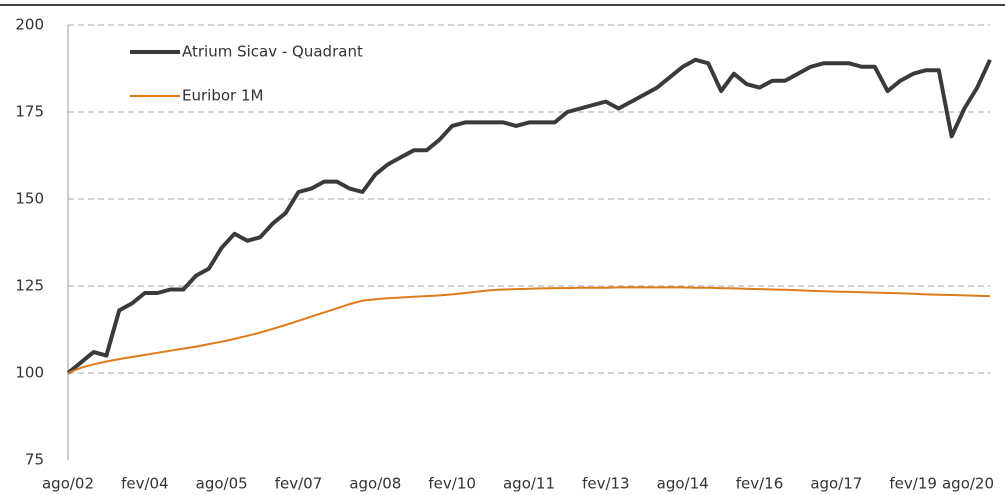 This screenshot has width=1005, height=495. Describe the element at coordinates (29, 286) in the screenshot. I see `y-tick-label: 125` at that location.